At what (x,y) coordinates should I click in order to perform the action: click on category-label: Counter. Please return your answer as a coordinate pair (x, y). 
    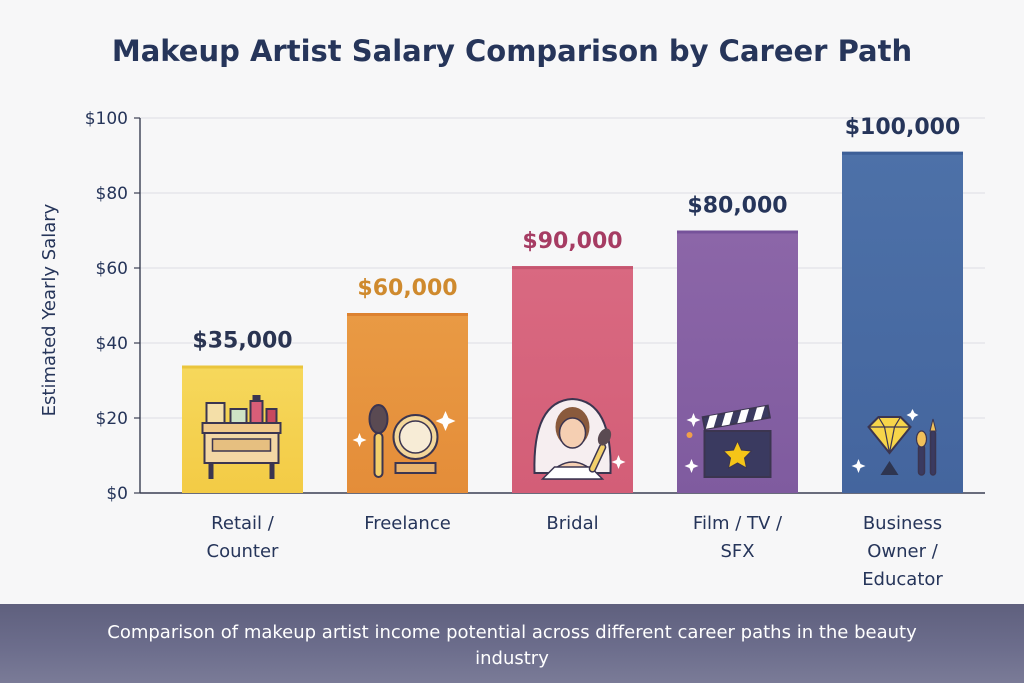
    Looking at the image, I should click on (243, 551).